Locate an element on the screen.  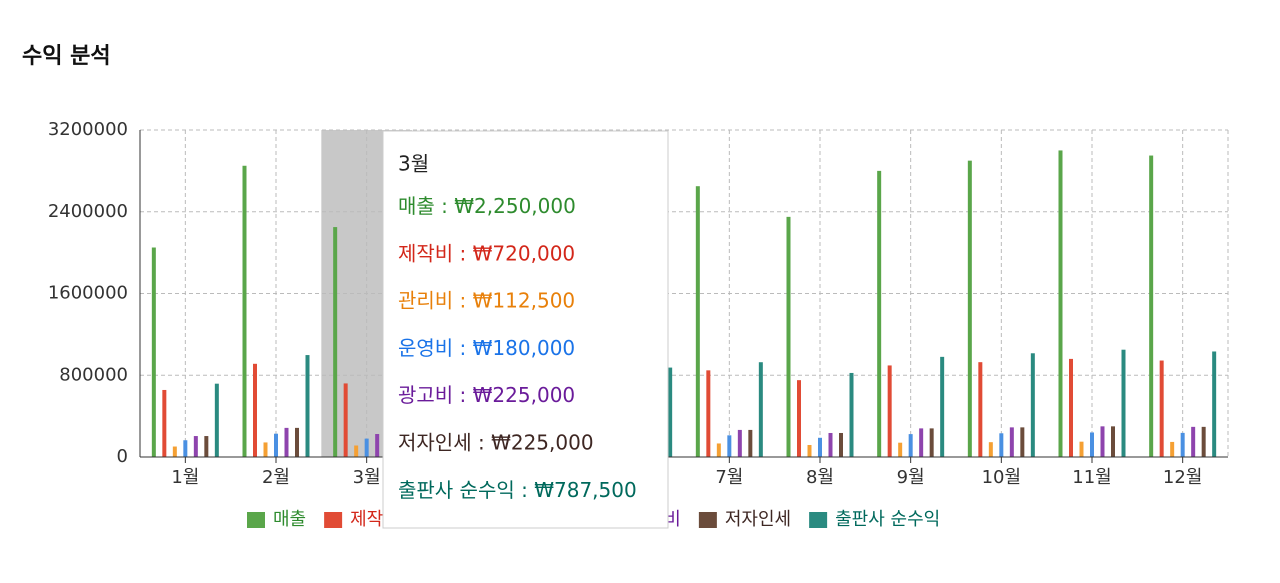
x-tick-label: 3월 is located at coordinates (367, 477).